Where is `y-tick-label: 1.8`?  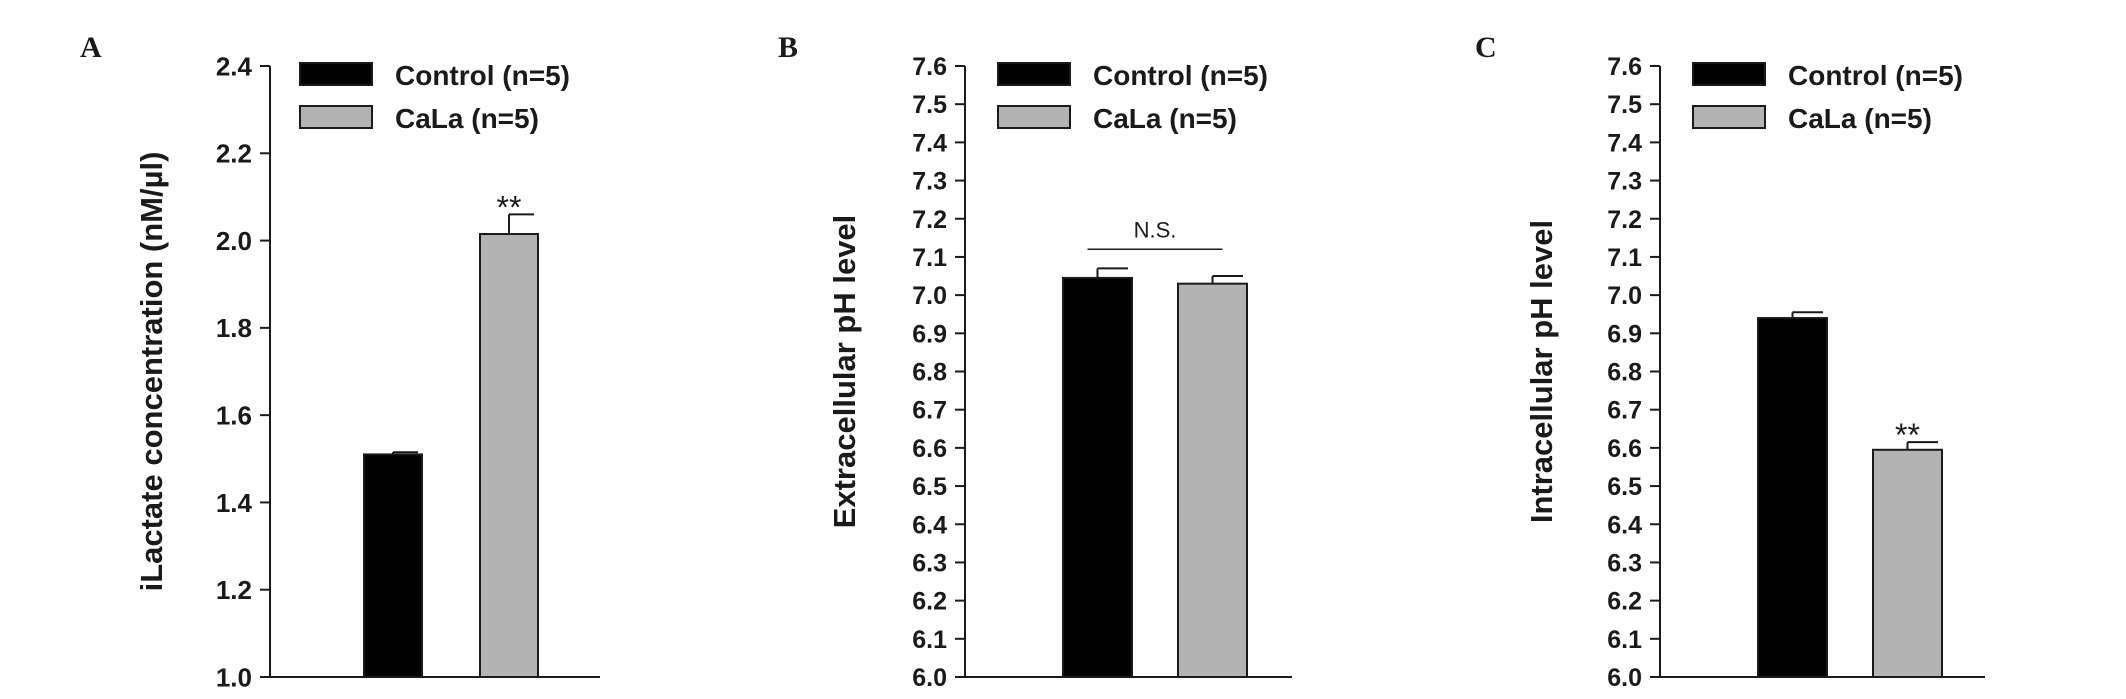 y-tick-label: 1.8 is located at coordinates (234, 328).